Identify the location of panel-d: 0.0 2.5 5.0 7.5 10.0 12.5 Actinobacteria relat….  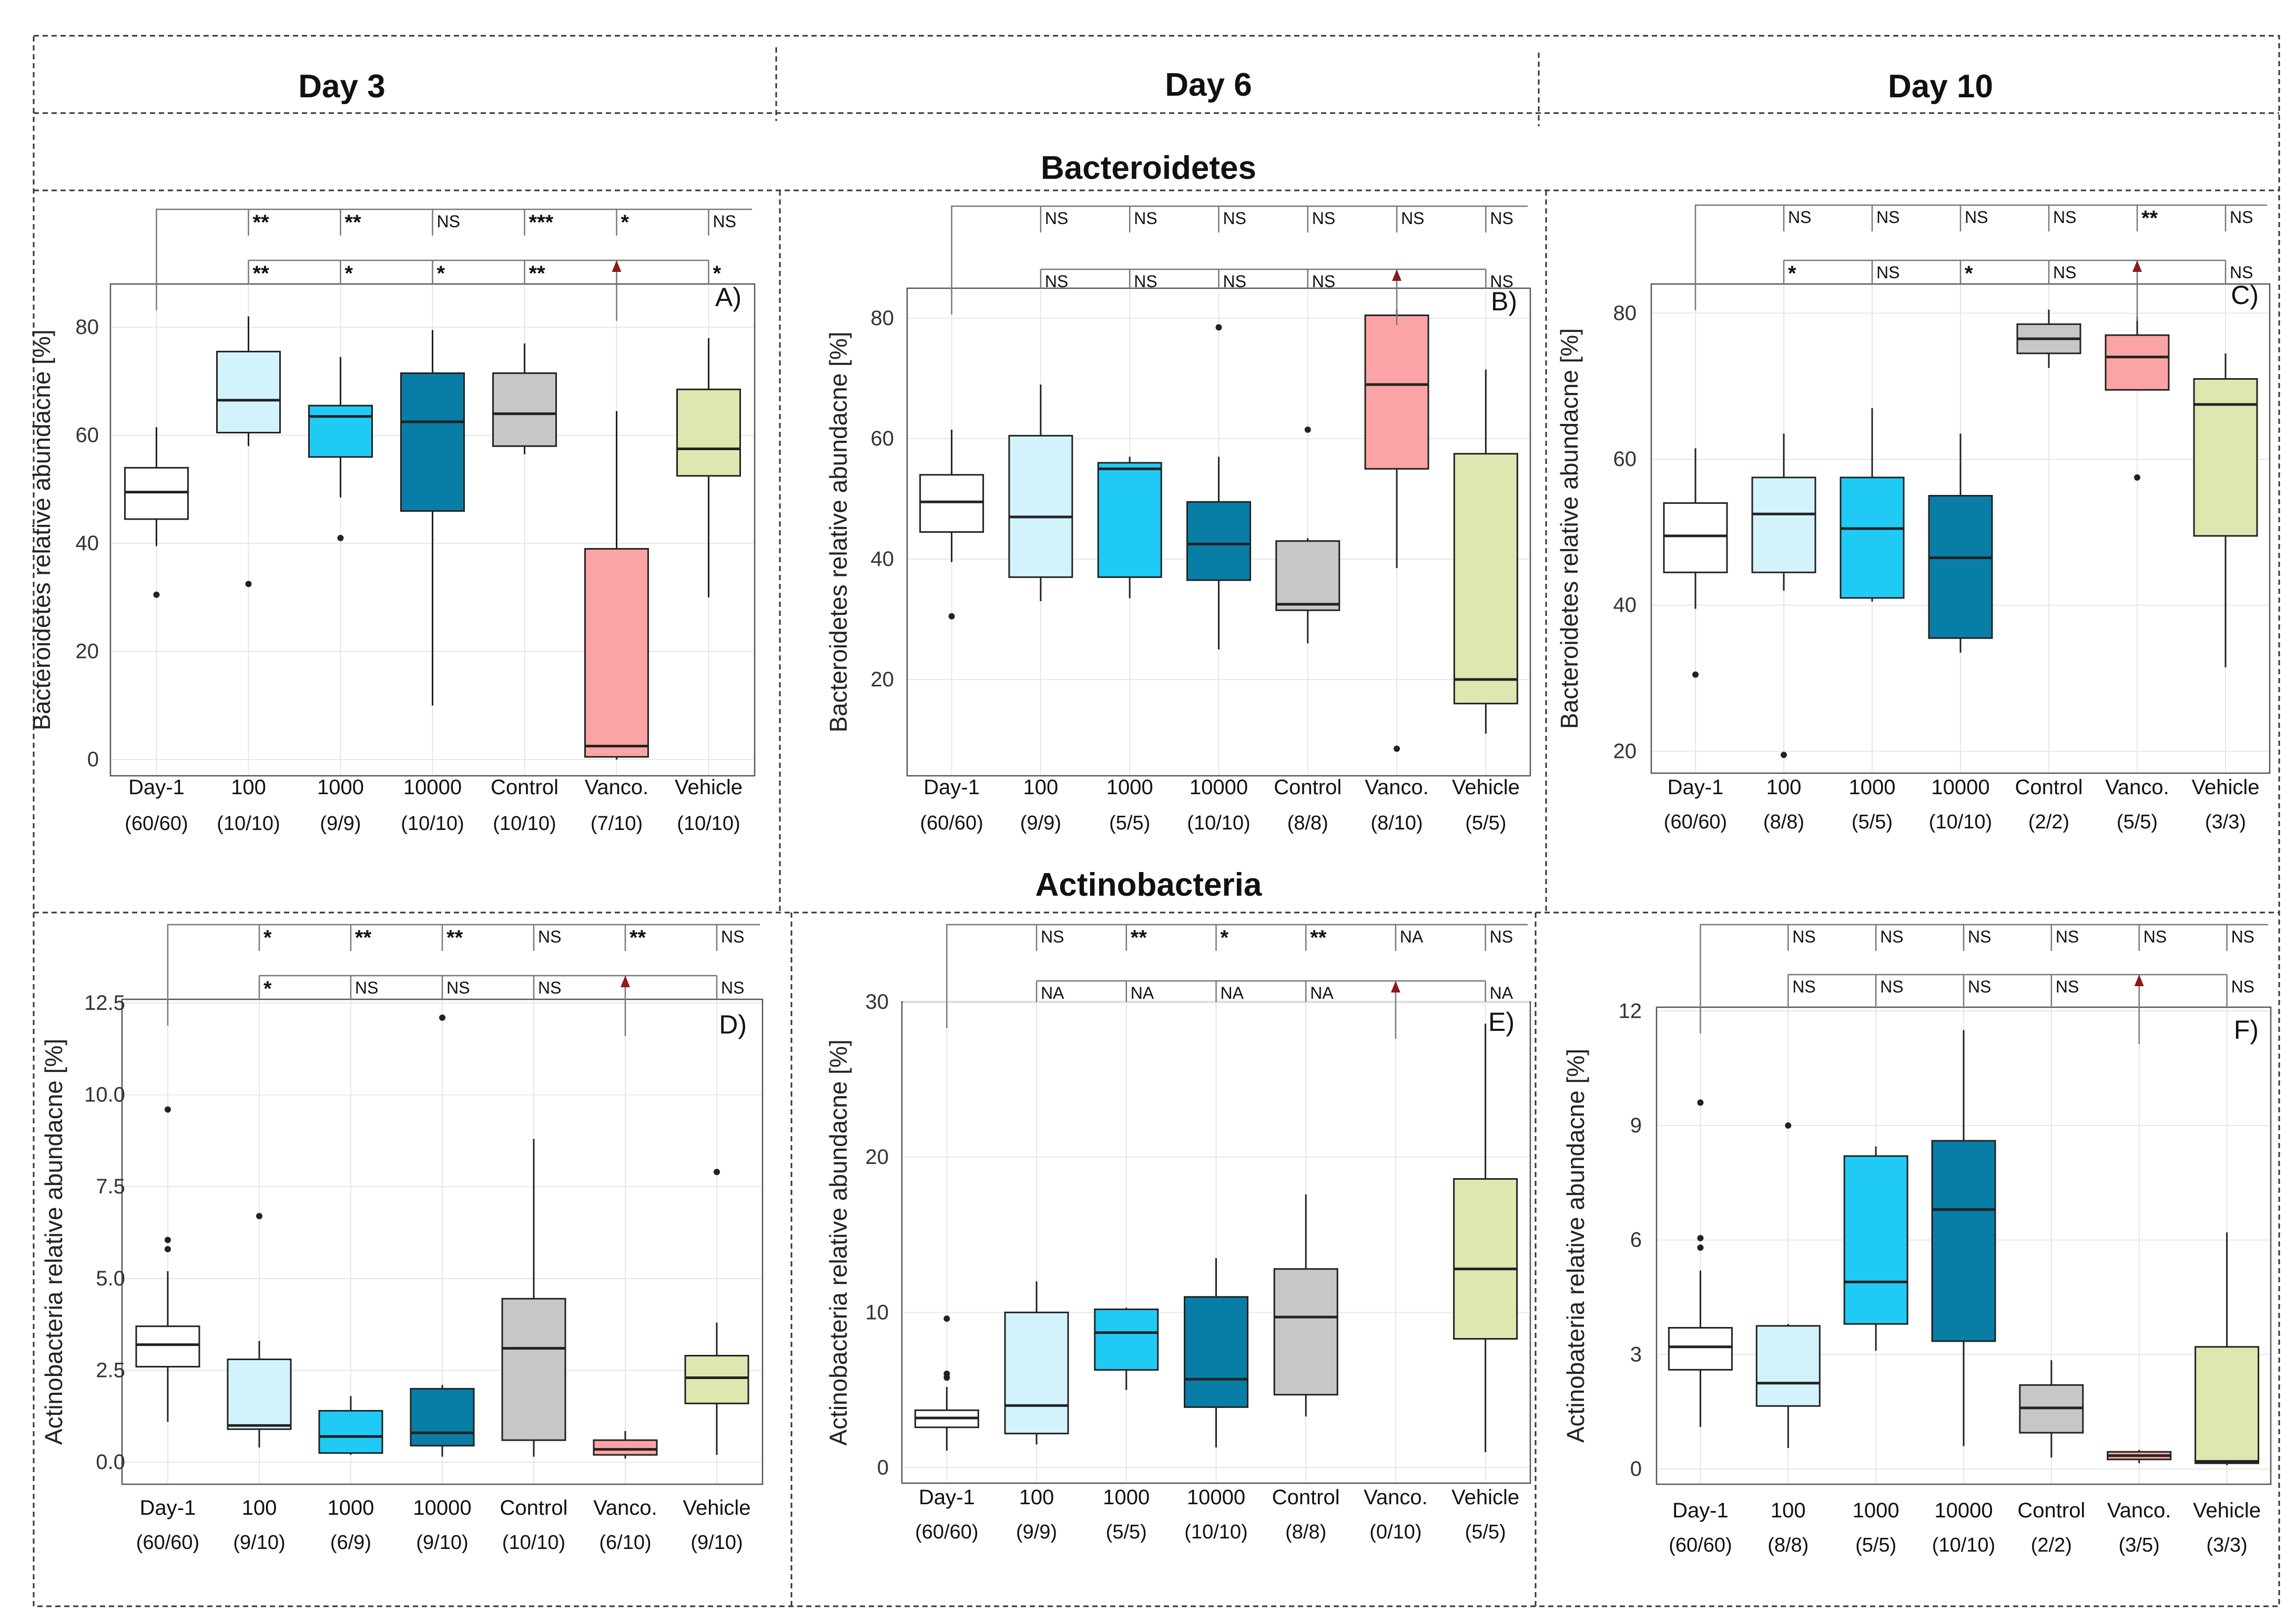
(402, 1239).